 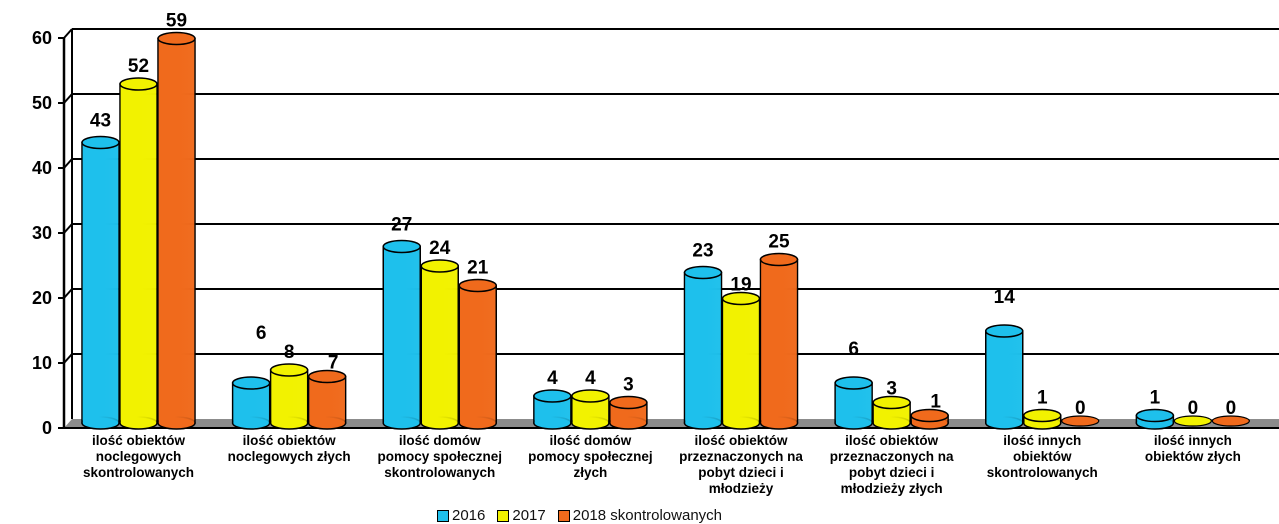 I want to click on data-label: 52, so click(x=138, y=66).